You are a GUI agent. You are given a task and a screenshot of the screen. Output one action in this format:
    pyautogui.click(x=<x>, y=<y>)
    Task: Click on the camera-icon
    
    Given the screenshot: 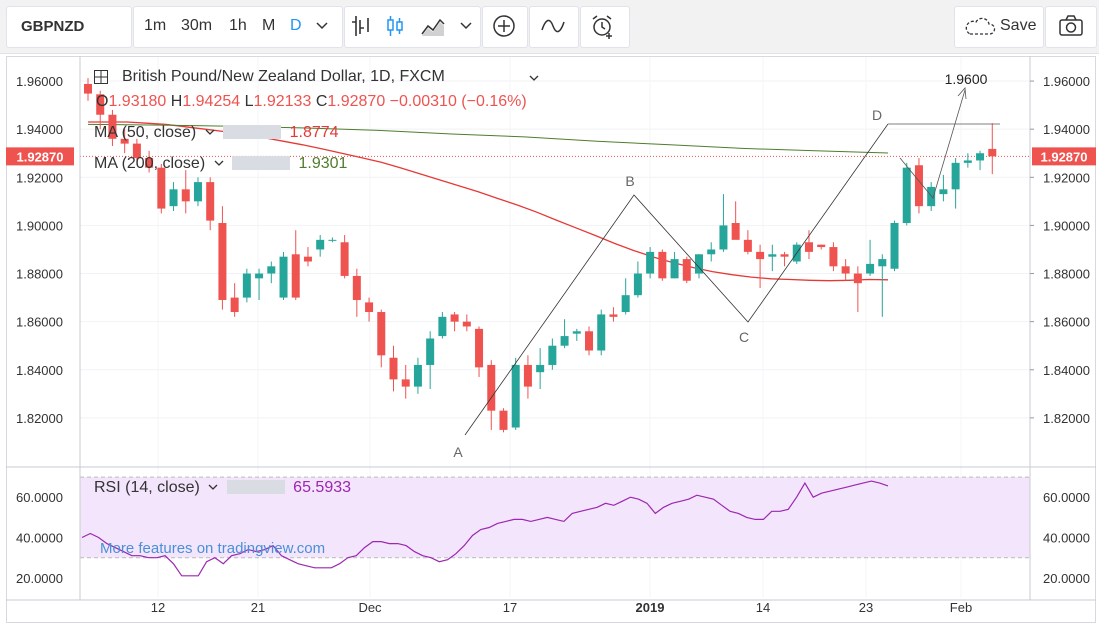 What is the action you would take?
    pyautogui.click(x=1071, y=26)
    